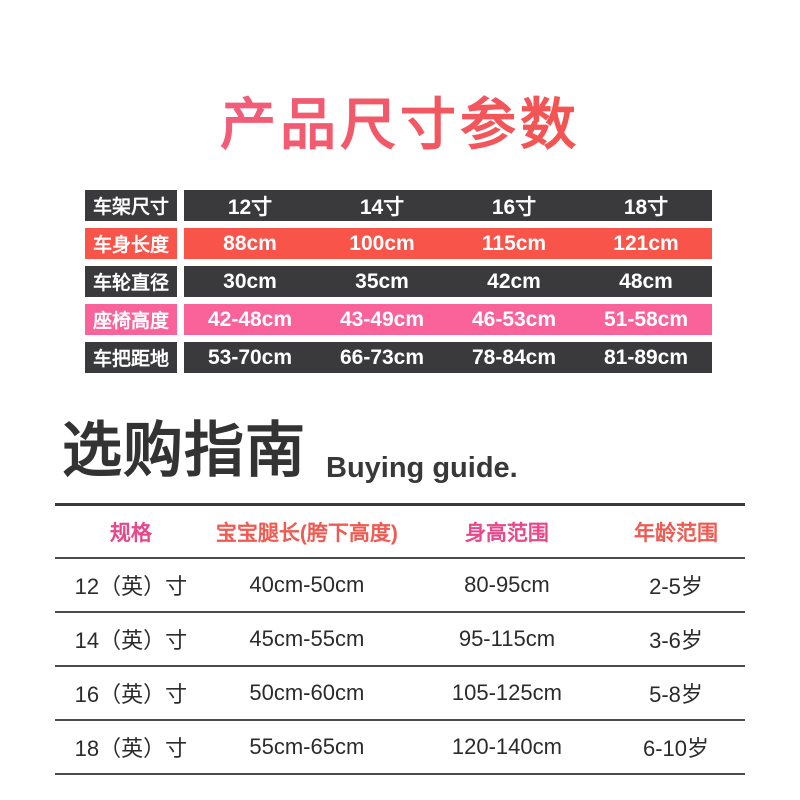 The height and width of the screenshot is (800, 800). I want to click on guide-cell: 16（英）寸, so click(131, 694).